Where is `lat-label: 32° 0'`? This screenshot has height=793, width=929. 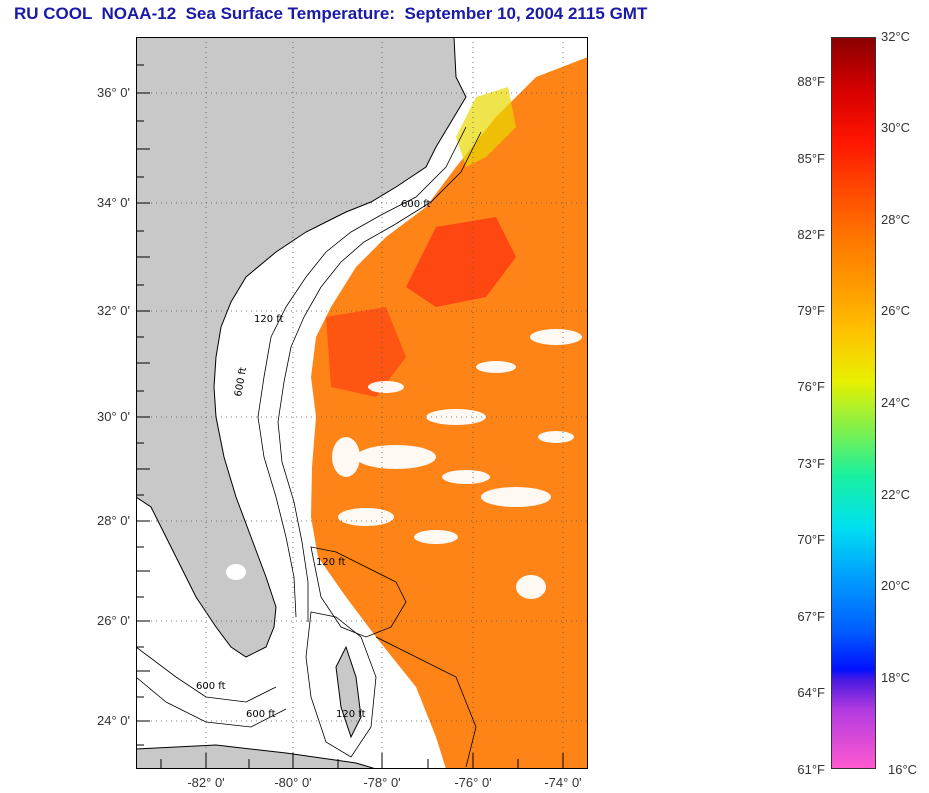
lat-label: 32° 0' is located at coordinates (113, 310).